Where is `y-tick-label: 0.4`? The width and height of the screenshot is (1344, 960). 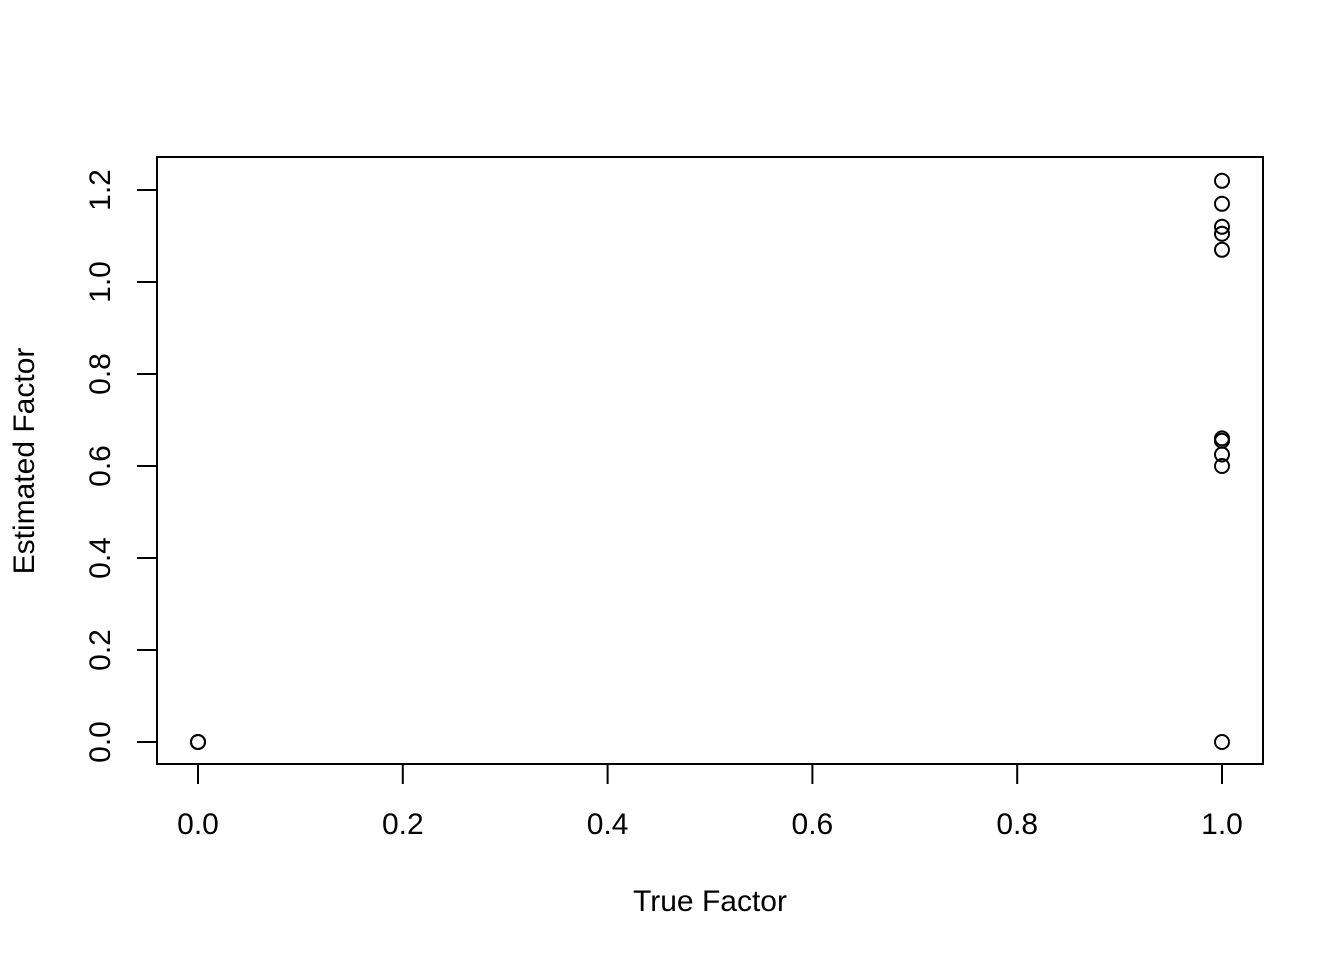 y-tick-label: 0.4 is located at coordinates (100, 558).